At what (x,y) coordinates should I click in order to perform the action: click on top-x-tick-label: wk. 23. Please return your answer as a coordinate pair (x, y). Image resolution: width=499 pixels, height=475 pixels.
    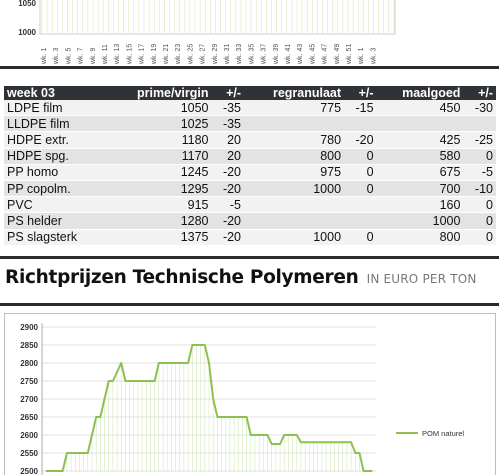
    Looking at the image, I should click on (178, 54).